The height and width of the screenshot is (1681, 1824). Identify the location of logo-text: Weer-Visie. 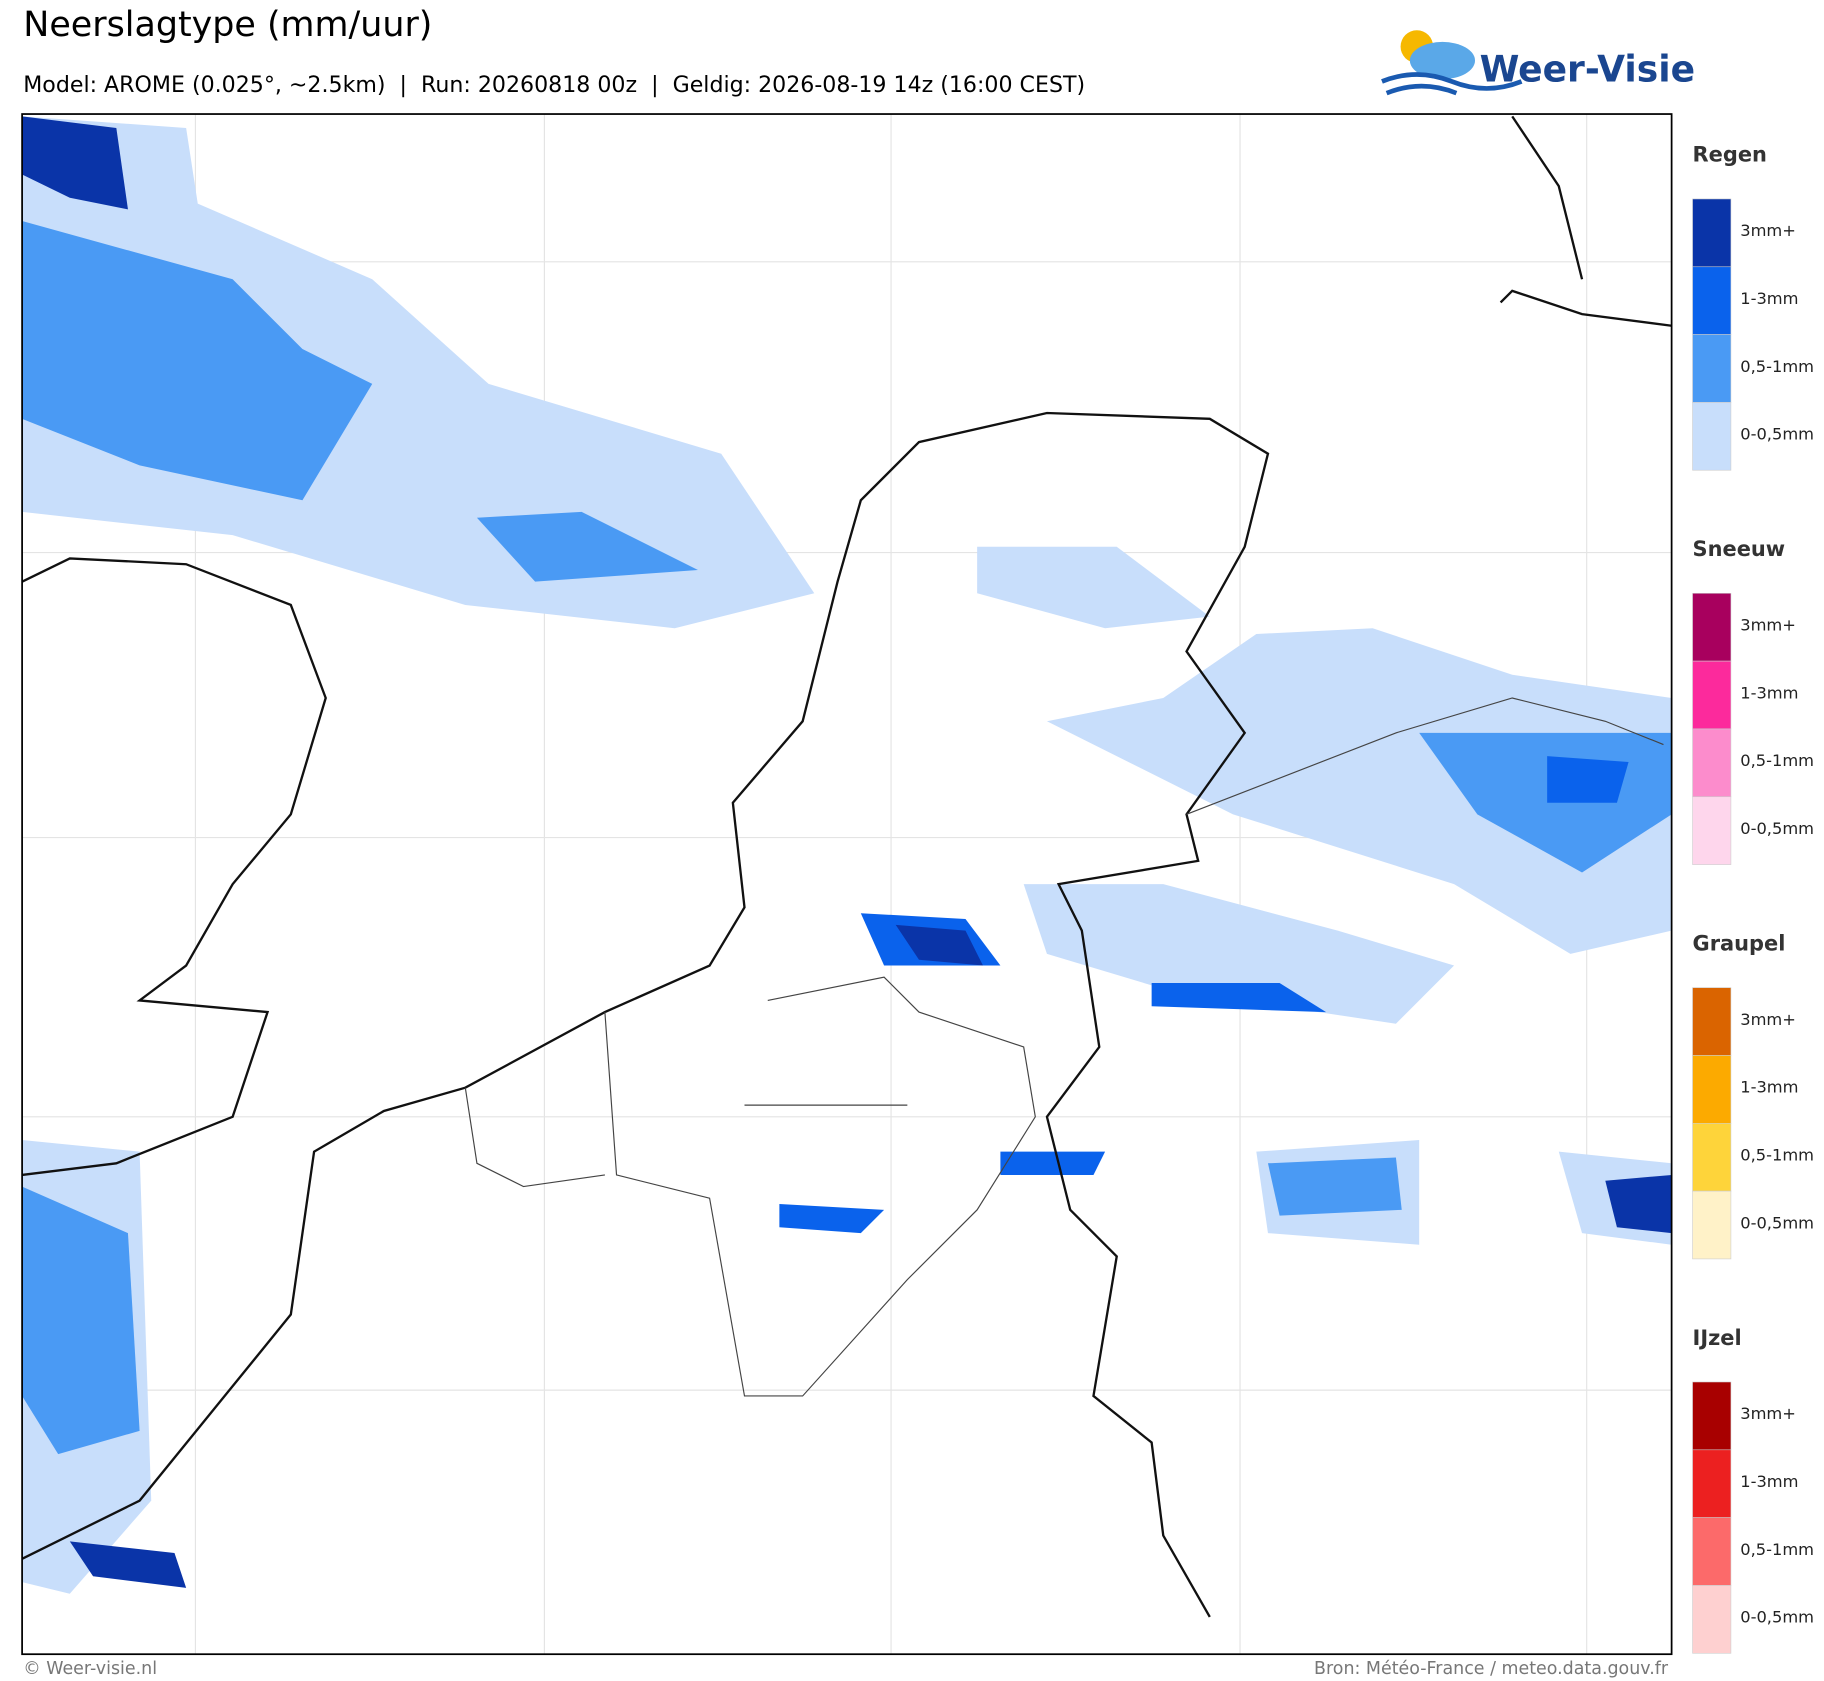
(1587, 69).